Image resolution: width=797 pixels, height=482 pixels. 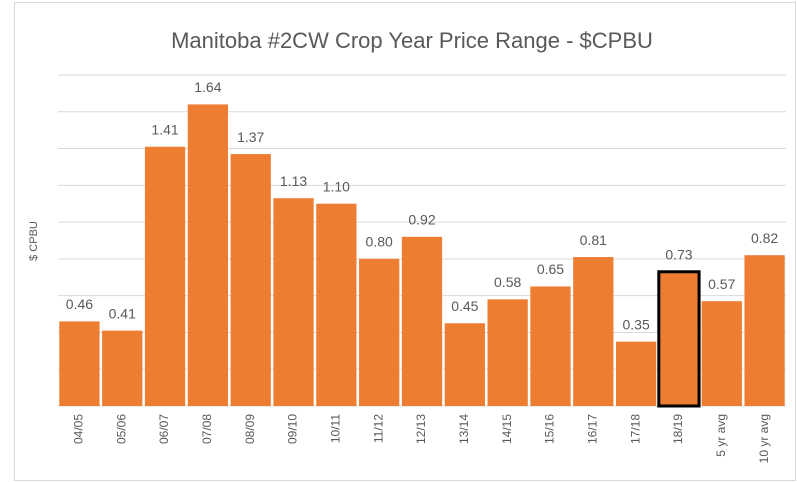 I want to click on x-tick-label: 04/05, so click(x=79, y=429).